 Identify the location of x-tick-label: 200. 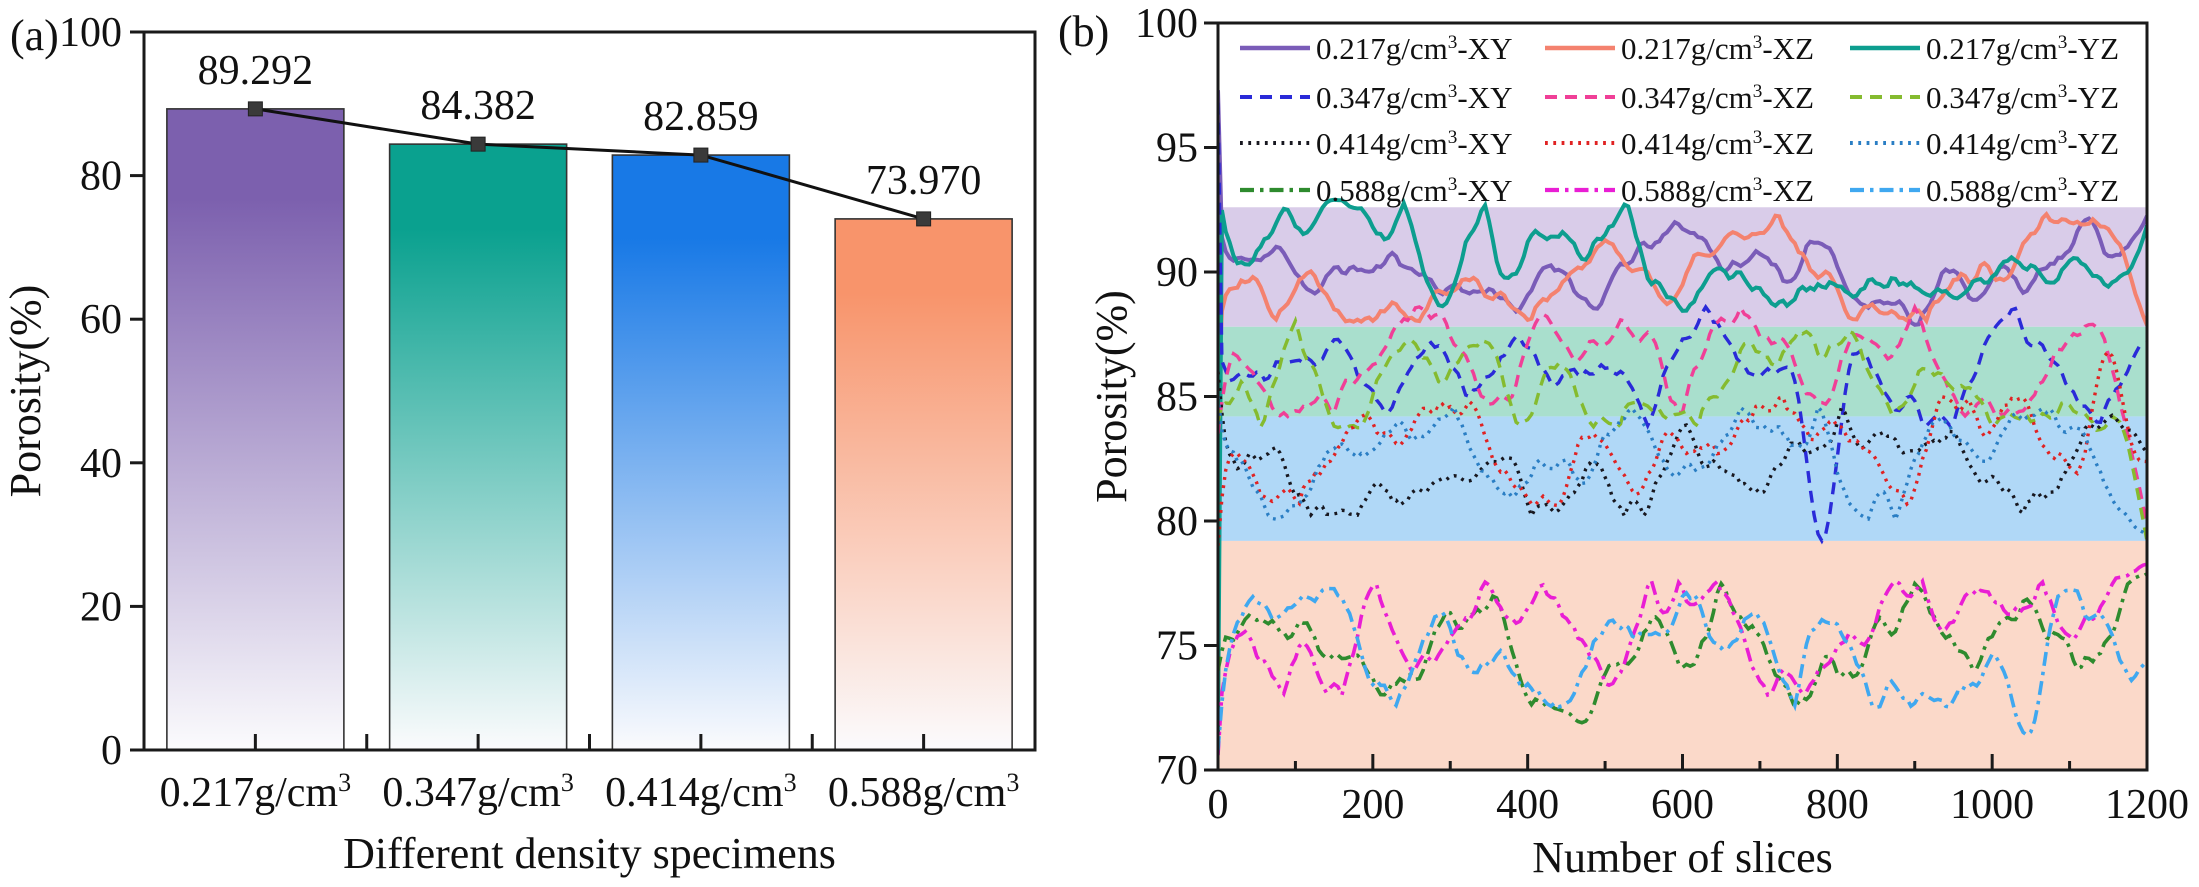
(1372, 805).